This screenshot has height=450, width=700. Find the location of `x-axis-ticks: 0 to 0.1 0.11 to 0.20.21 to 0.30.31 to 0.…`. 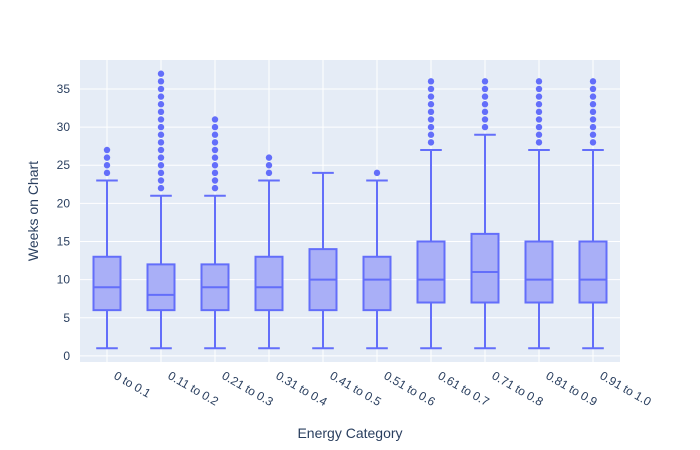

x-axis-ticks: 0 to 0.1 0.11 to 0.20.21 to 0.30.31 to 0.… is located at coordinates (383, 388).